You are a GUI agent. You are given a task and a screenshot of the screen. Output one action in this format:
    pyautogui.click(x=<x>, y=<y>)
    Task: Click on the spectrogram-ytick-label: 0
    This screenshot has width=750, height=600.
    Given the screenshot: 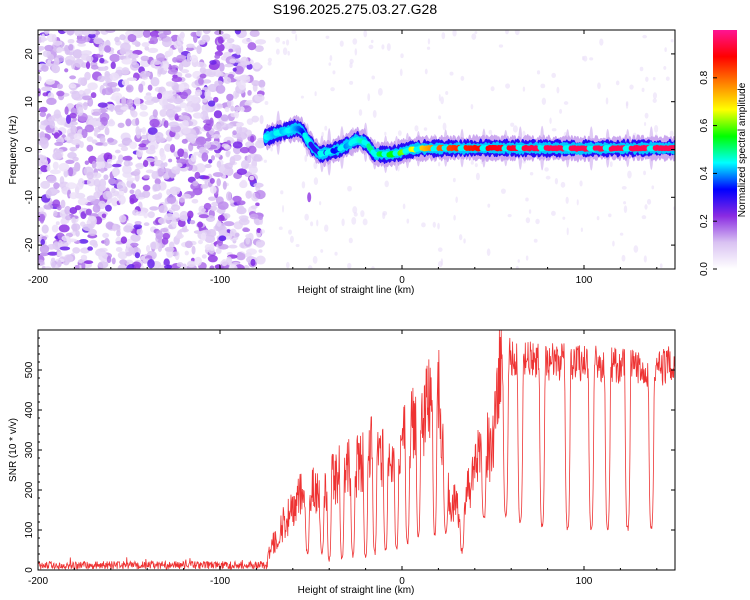 What is the action you would take?
    pyautogui.click(x=29, y=149)
    